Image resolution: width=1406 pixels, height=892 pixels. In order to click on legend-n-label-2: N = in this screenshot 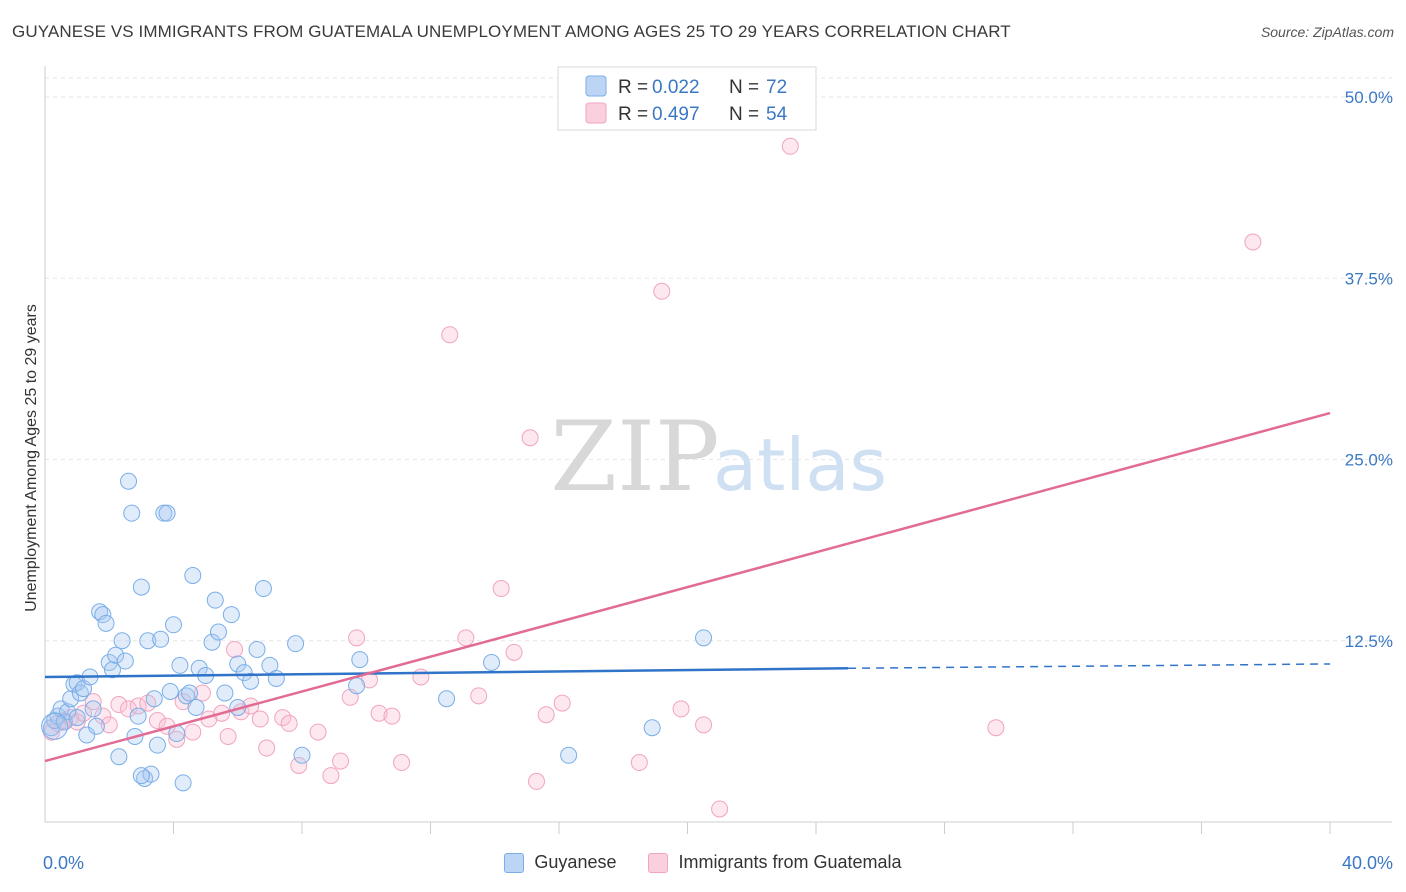, I will do `click(744, 114)`.